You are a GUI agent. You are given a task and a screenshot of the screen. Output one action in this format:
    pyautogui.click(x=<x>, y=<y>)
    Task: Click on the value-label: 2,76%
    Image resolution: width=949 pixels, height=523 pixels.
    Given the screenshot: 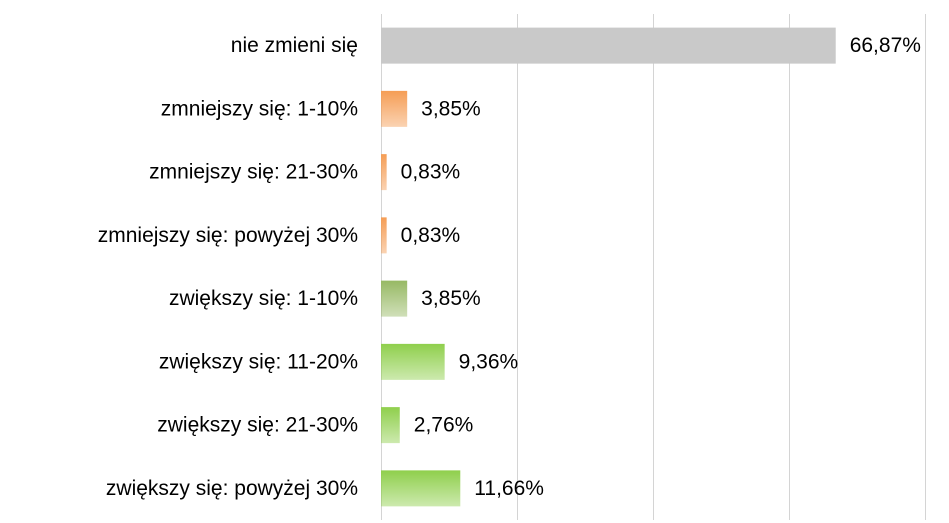 What is the action you would take?
    pyautogui.click(x=444, y=425)
    